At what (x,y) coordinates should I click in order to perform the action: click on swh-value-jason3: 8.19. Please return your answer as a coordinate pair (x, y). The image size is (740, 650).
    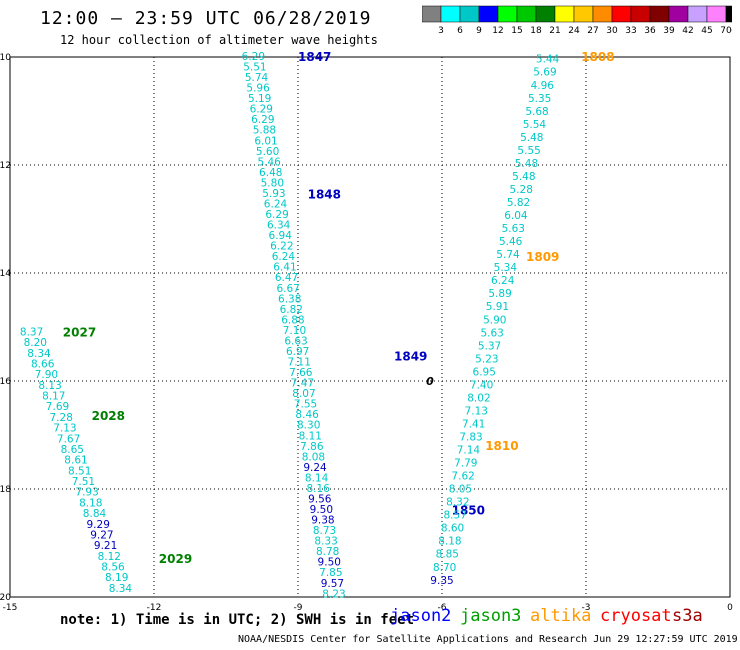
    Looking at the image, I should click on (116, 578).